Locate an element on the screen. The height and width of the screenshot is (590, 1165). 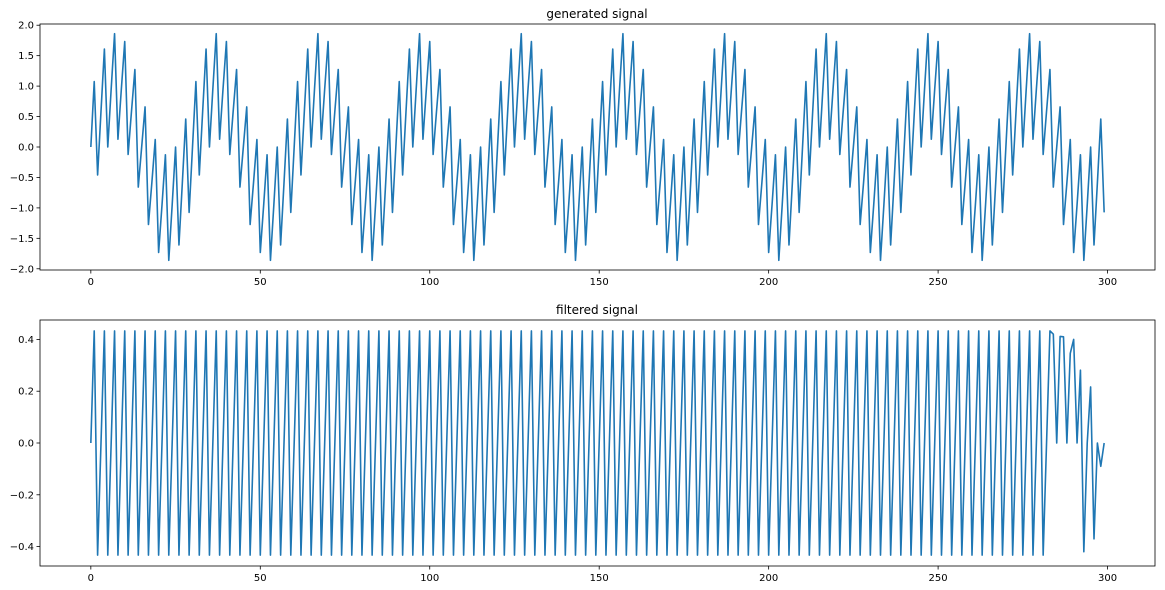
bottom-chart-title: filtered signal is located at coordinates (597, 310).